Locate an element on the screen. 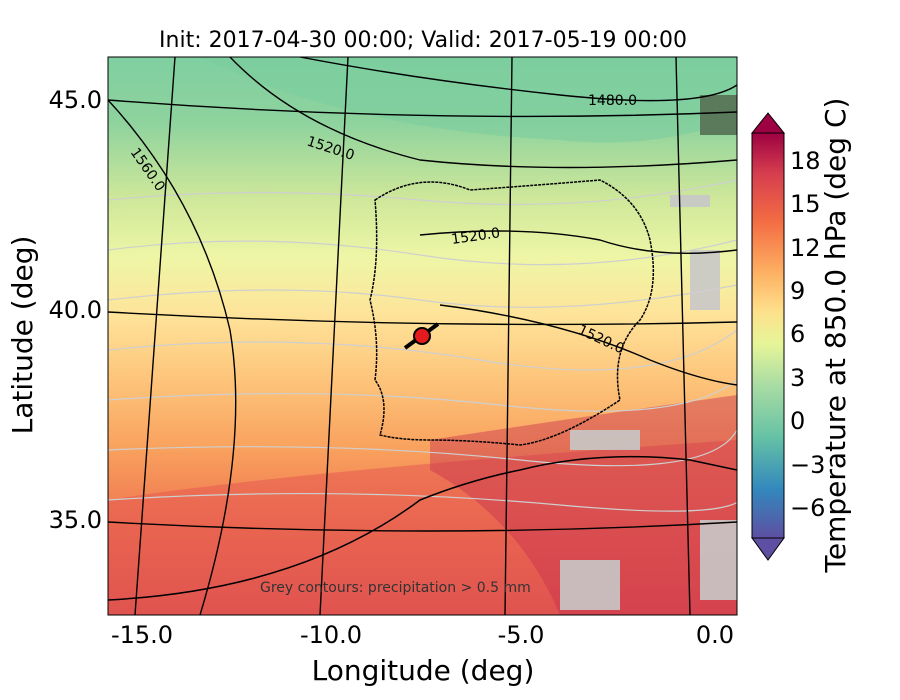 This screenshot has width=900, height=700. y-tick-label: 40.0 is located at coordinates (75, 310).